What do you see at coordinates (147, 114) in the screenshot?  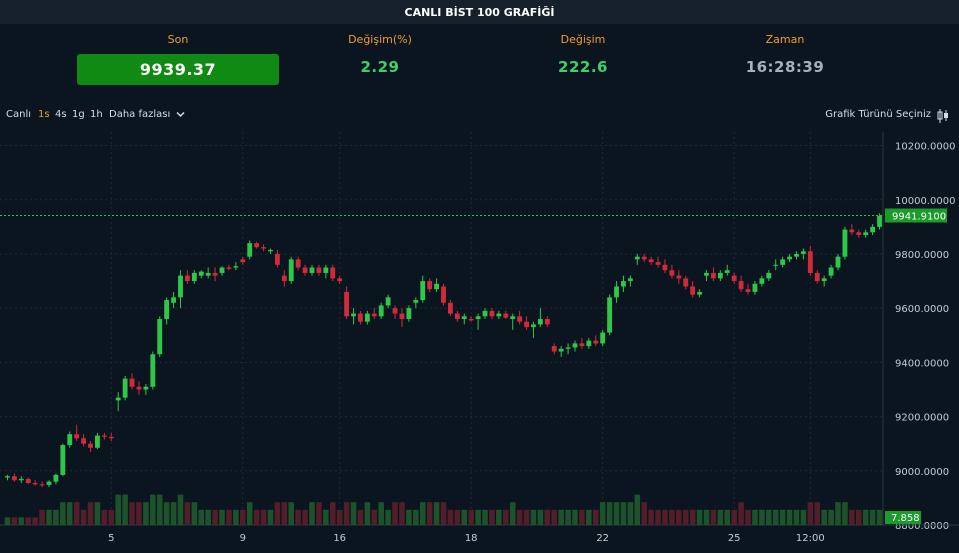 I see `more-intervals-dropdown: Daha fazlası` at bounding box center [147, 114].